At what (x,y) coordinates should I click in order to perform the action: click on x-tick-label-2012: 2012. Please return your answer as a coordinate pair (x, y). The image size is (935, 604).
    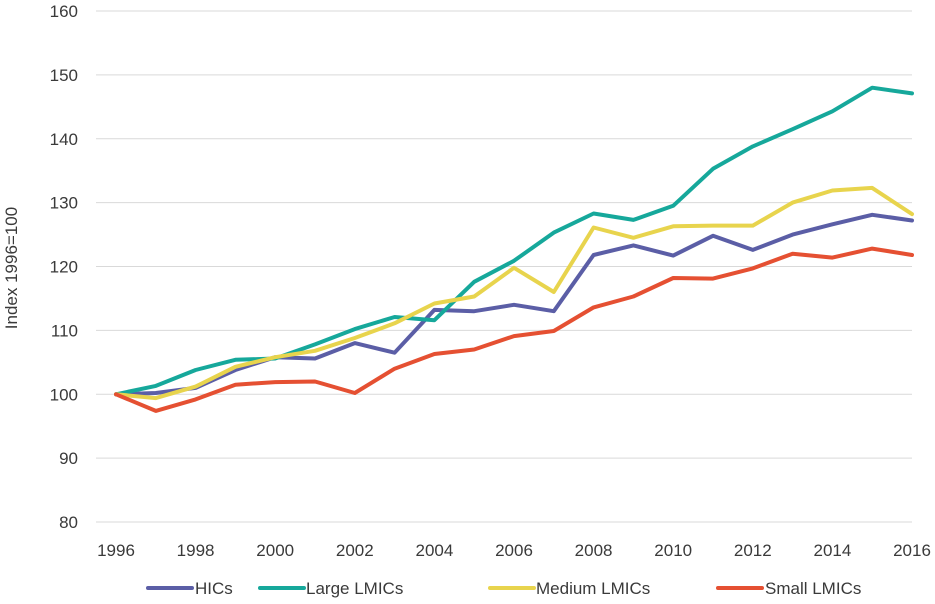
    Looking at the image, I should click on (753, 550).